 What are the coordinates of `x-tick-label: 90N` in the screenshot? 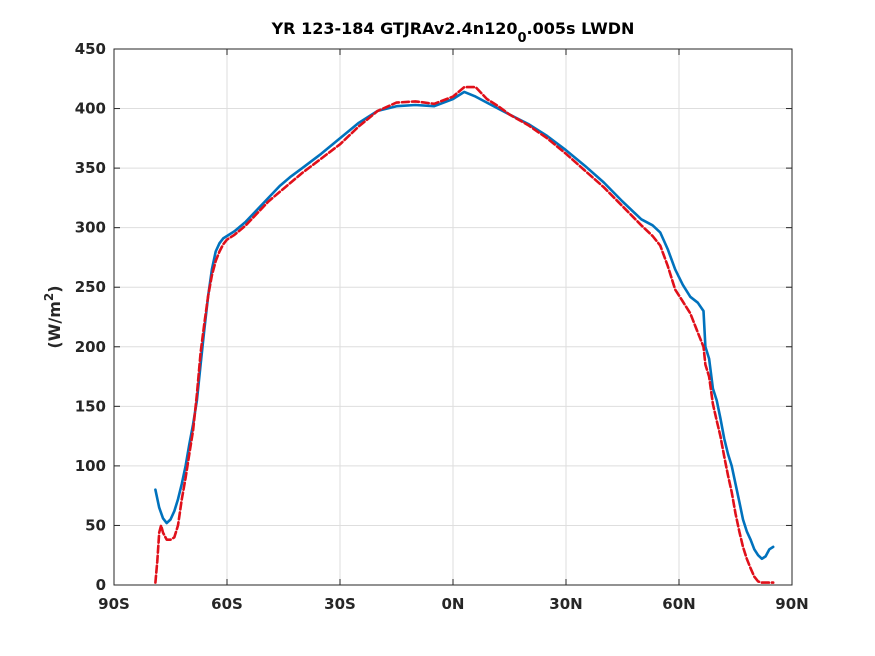 It's located at (791, 604).